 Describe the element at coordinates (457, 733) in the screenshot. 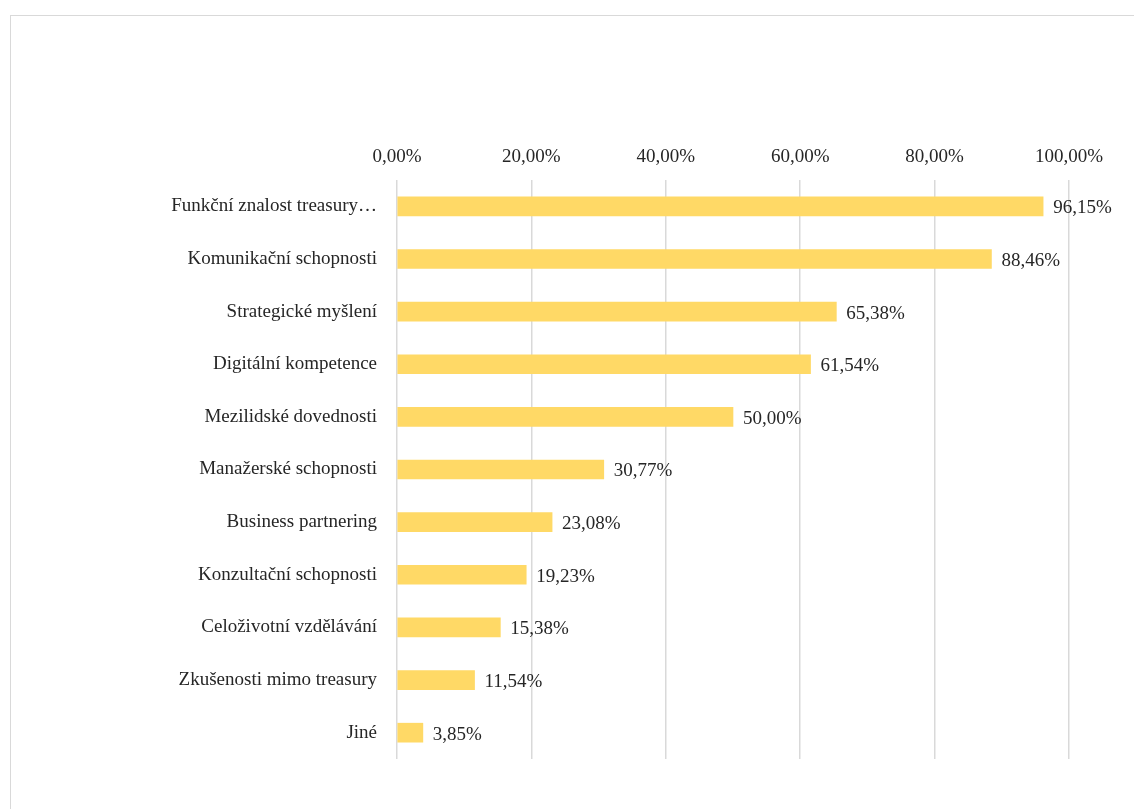

I see `data-label: 3,85%` at that location.